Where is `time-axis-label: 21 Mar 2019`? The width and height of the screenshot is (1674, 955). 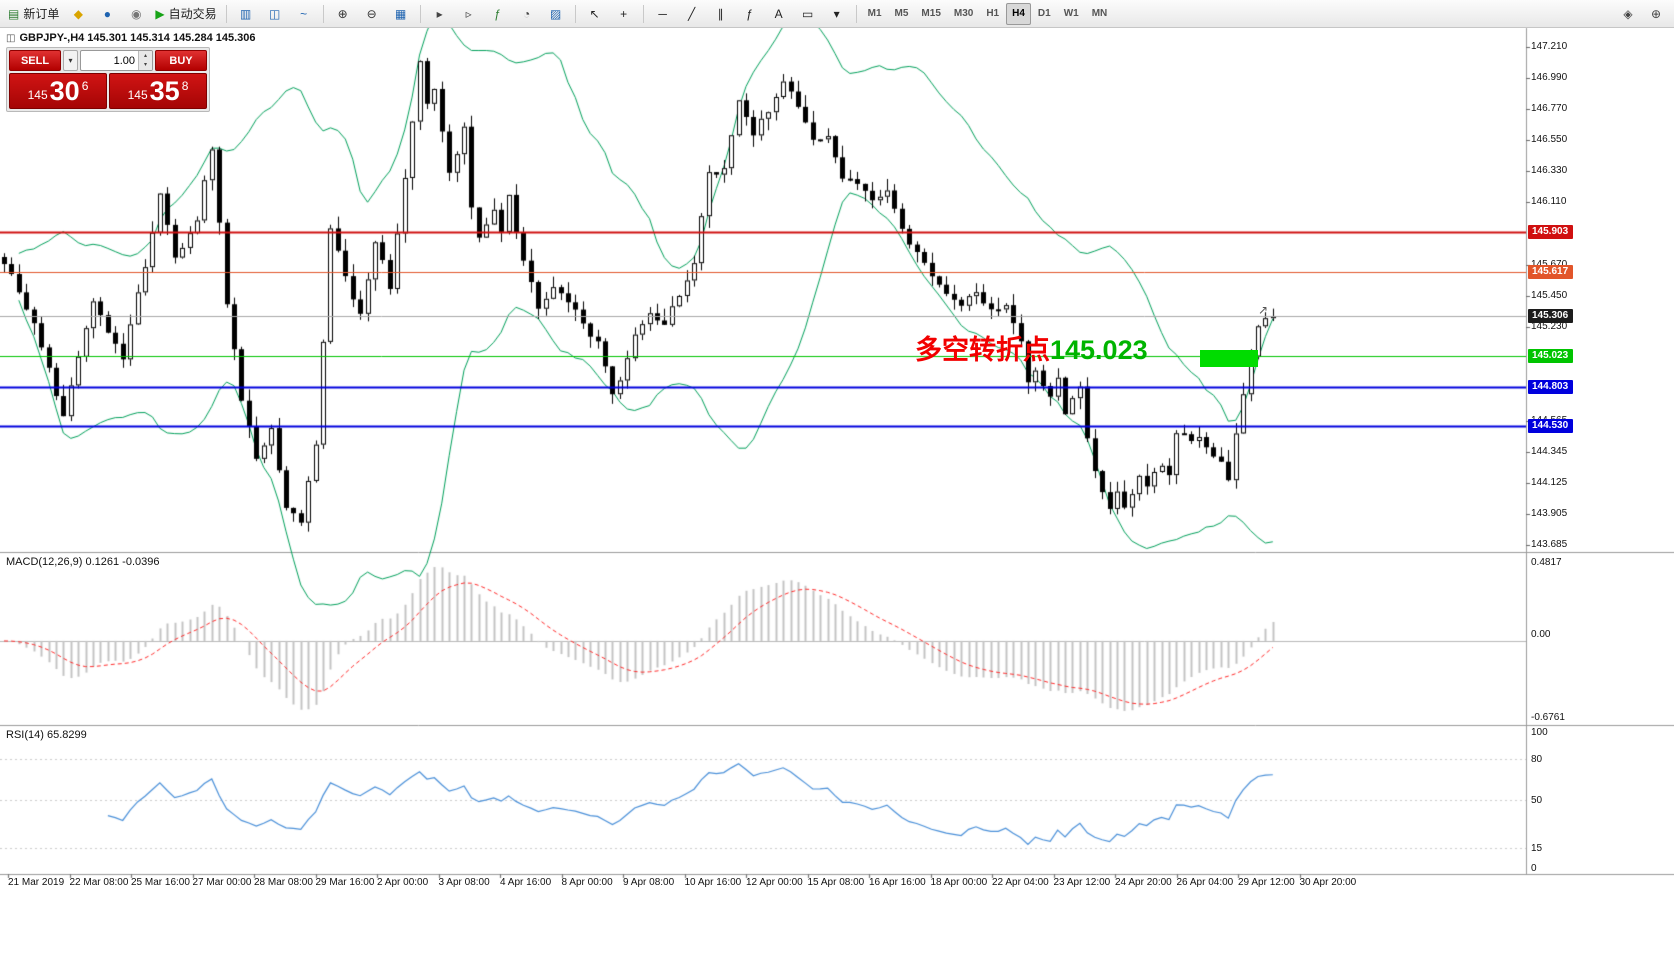 time-axis-label: 21 Mar 2019 is located at coordinates (36, 882).